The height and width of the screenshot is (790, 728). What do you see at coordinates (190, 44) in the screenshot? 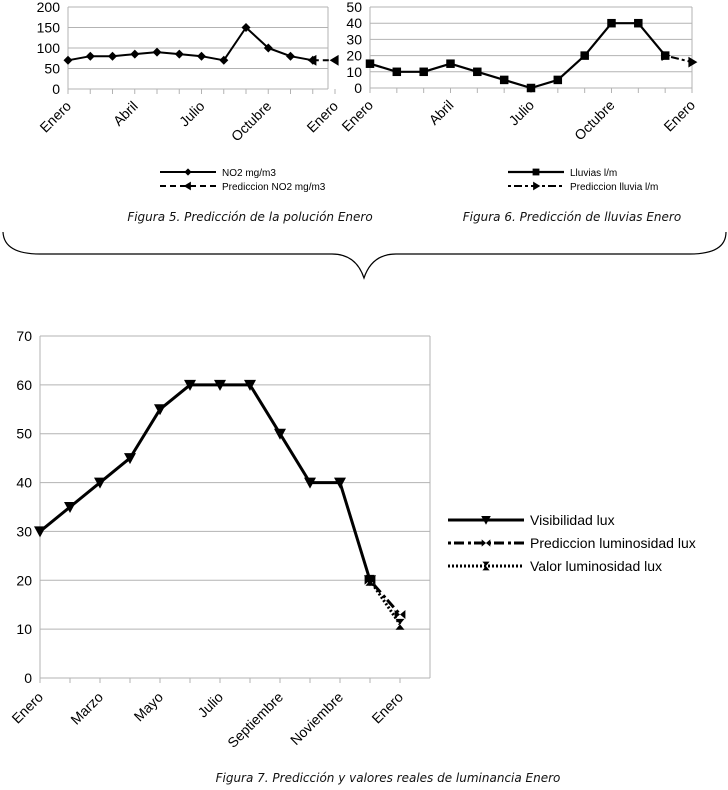
I see `series-line-no2-mg-m3` at bounding box center [190, 44].